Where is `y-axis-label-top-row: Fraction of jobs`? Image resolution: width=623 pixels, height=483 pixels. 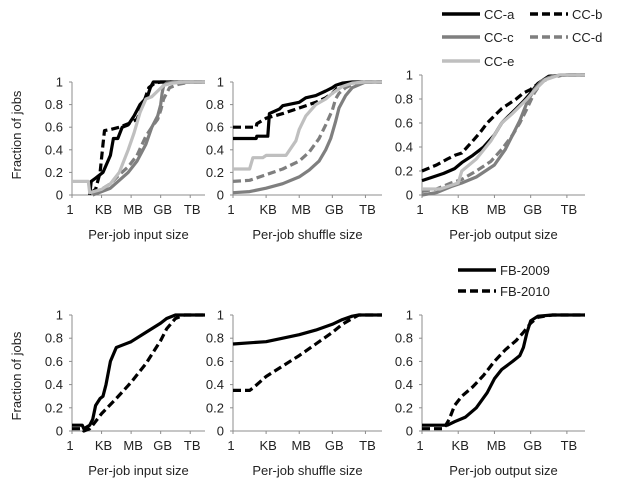
y-axis-label-top-row: Fraction of jobs is located at coordinates (16, 134).